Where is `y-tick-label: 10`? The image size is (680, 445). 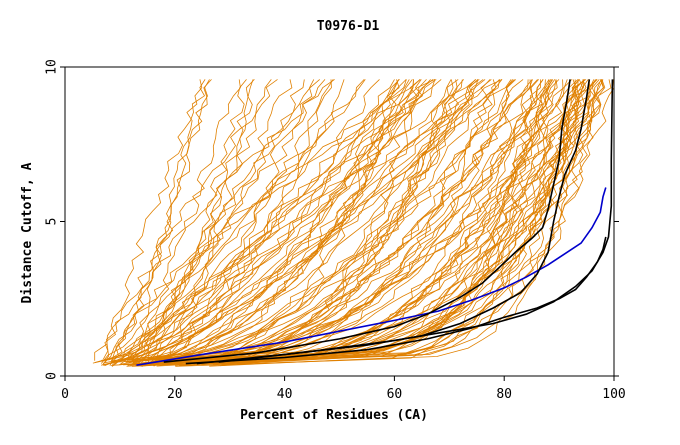
y-tick-label: 10 is located at coordinates (52, 67).